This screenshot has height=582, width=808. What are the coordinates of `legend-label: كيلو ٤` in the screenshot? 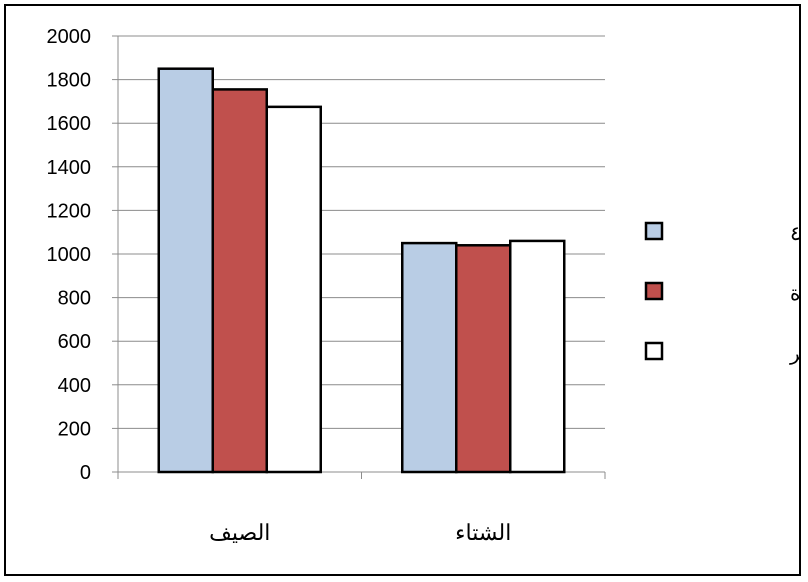 It's located at (794, 234).